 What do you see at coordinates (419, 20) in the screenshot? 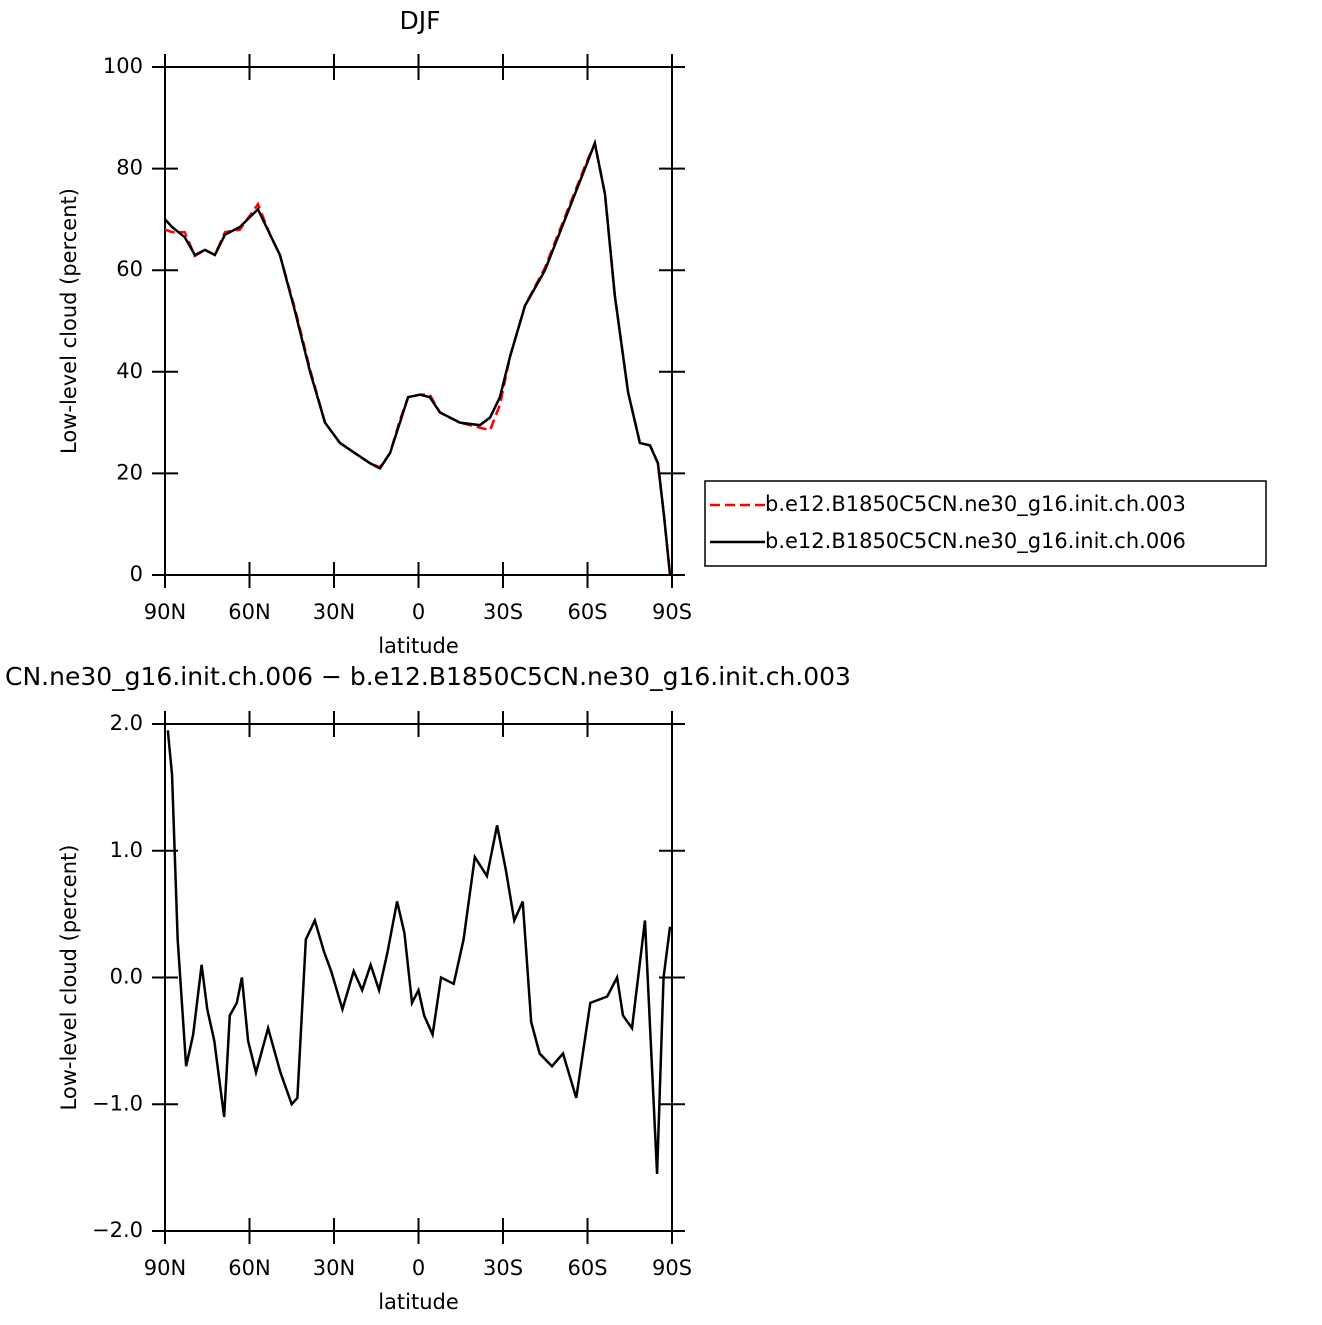
I see `chart-title: DJF` at bounding box center [419, 20].